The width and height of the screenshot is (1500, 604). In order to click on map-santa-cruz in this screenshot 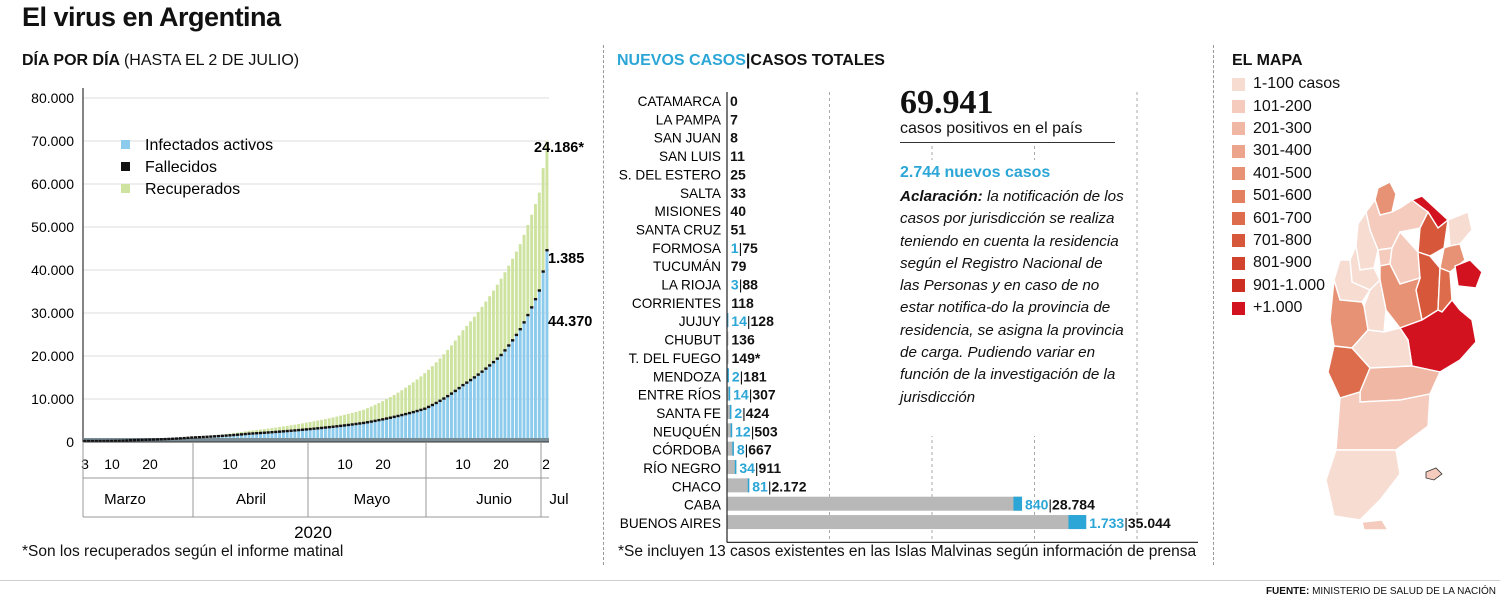, I will do `click(1363, 485)`.